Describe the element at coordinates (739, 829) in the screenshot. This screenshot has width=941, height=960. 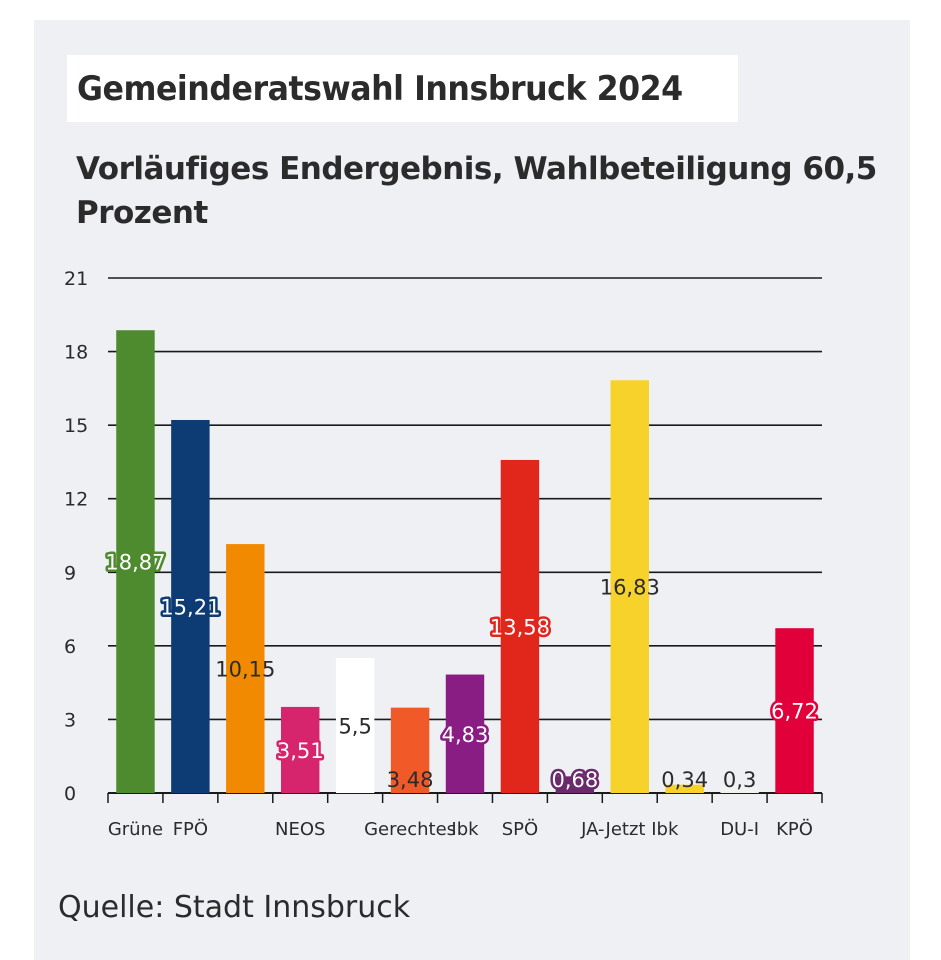
I see `x-category-label: DU-I` at that location.